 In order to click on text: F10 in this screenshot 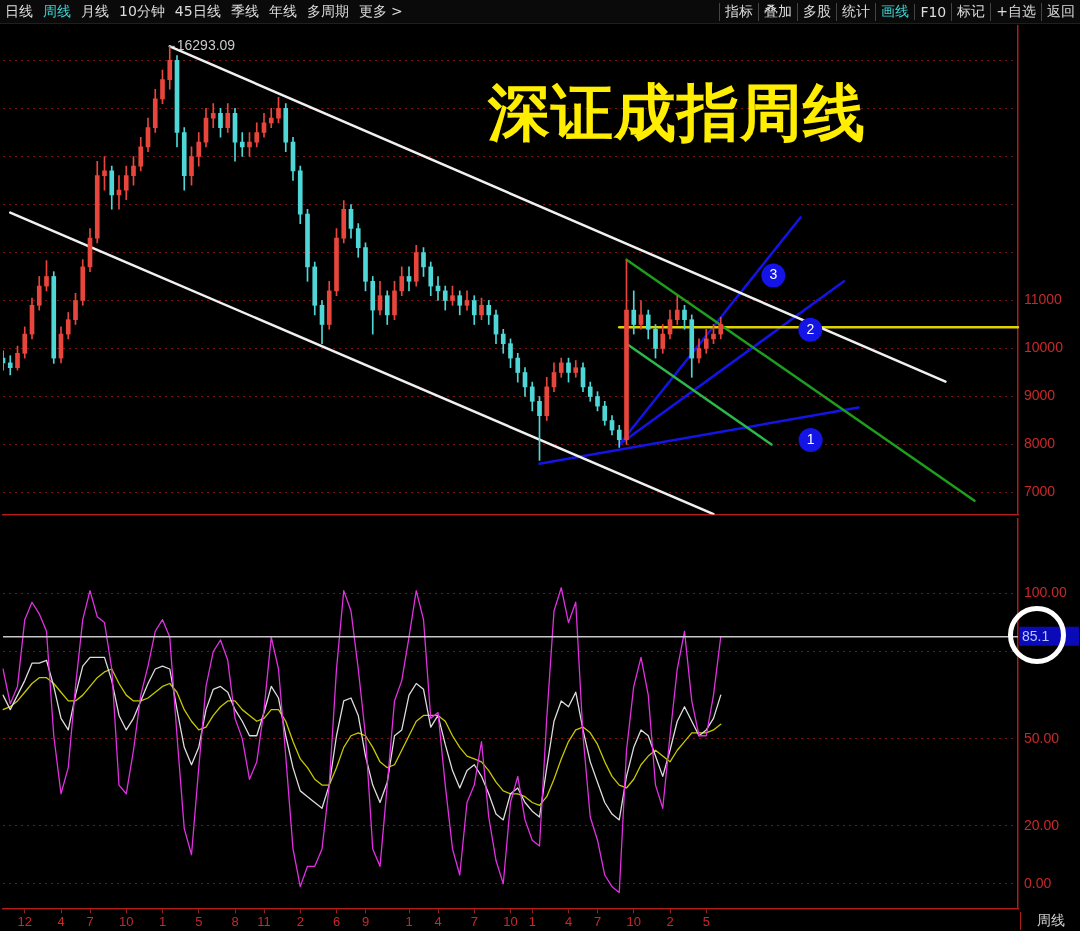, I will do `click(933, 11)`.